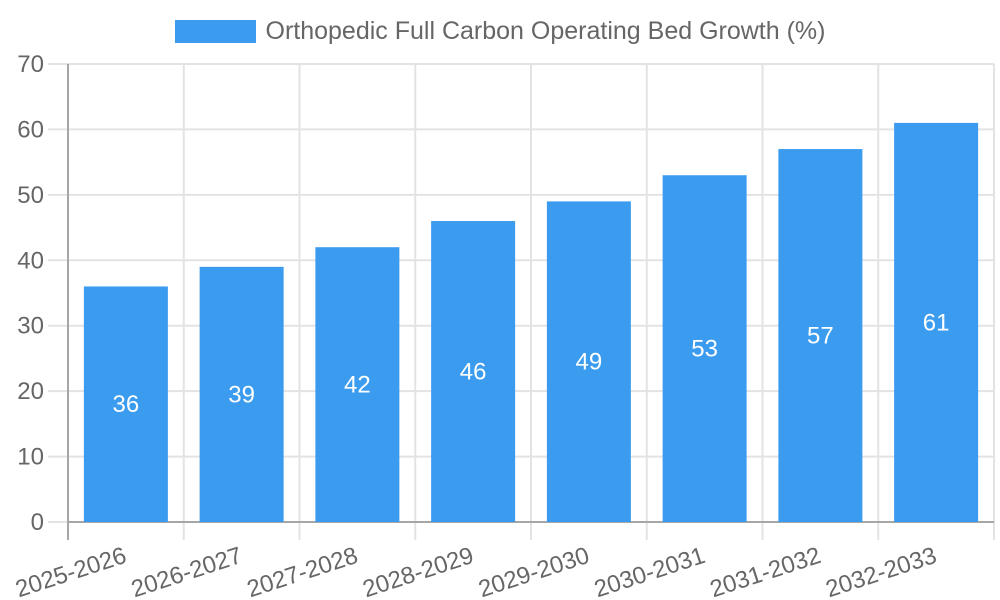  Describe the element at coordinates (30, 195) in the screenshot. I see `y-axis-tick-label: 50` at that location.